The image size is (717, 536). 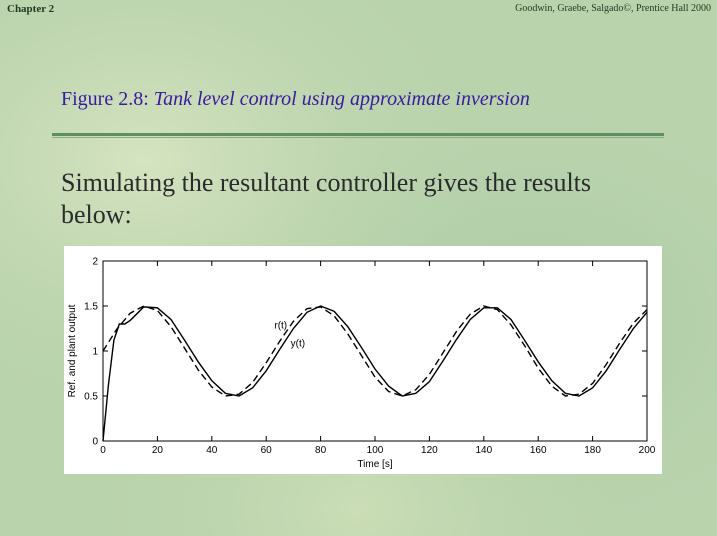 I want to click on x-tick-label-6: 120, so click(x=429, y=450).